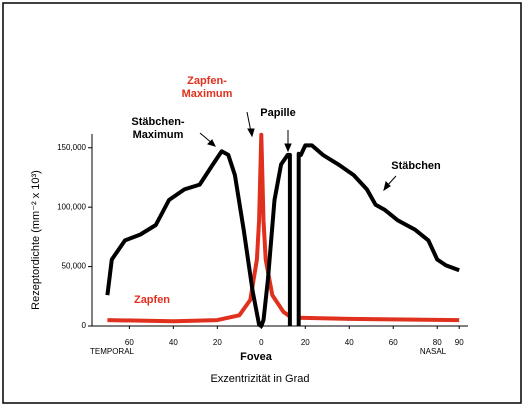 The width and height of the screenshot is (525, 407). Describe the element at coordinates (261, 342) in the screenshot. I see `x-tick-label: 0` at that location.